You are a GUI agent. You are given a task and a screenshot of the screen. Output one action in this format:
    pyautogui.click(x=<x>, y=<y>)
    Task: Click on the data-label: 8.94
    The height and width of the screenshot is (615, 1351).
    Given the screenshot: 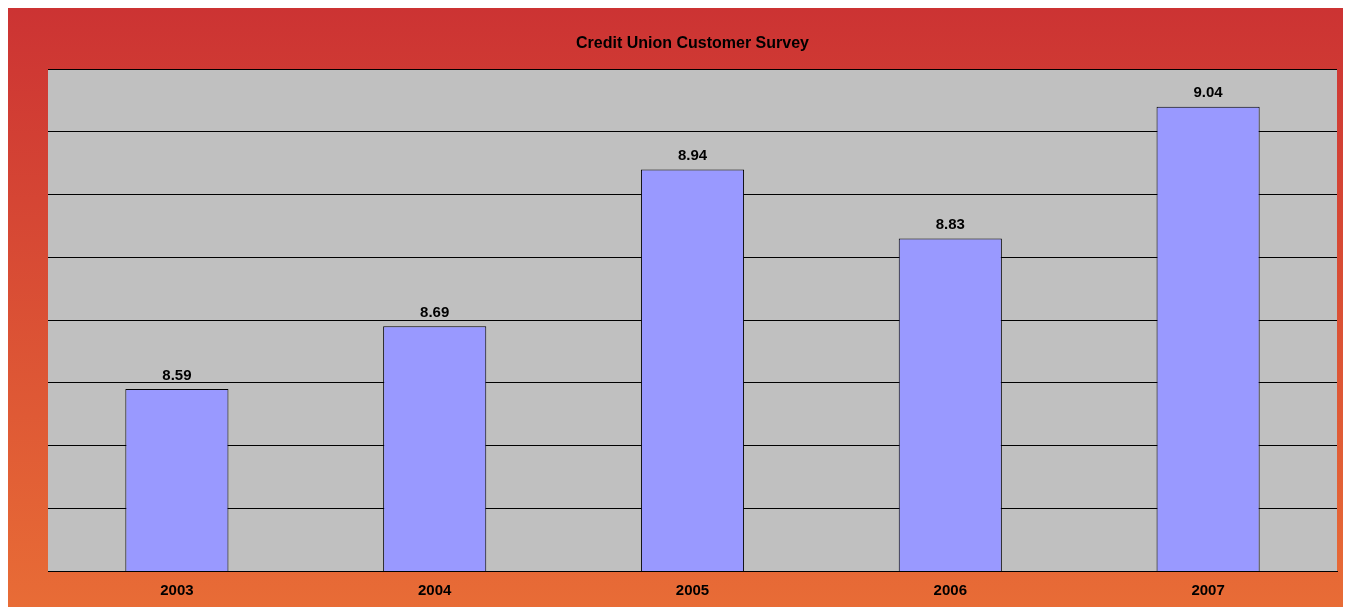 What is the action you would take?
    pyautogui.click(x=692, y=155)
    